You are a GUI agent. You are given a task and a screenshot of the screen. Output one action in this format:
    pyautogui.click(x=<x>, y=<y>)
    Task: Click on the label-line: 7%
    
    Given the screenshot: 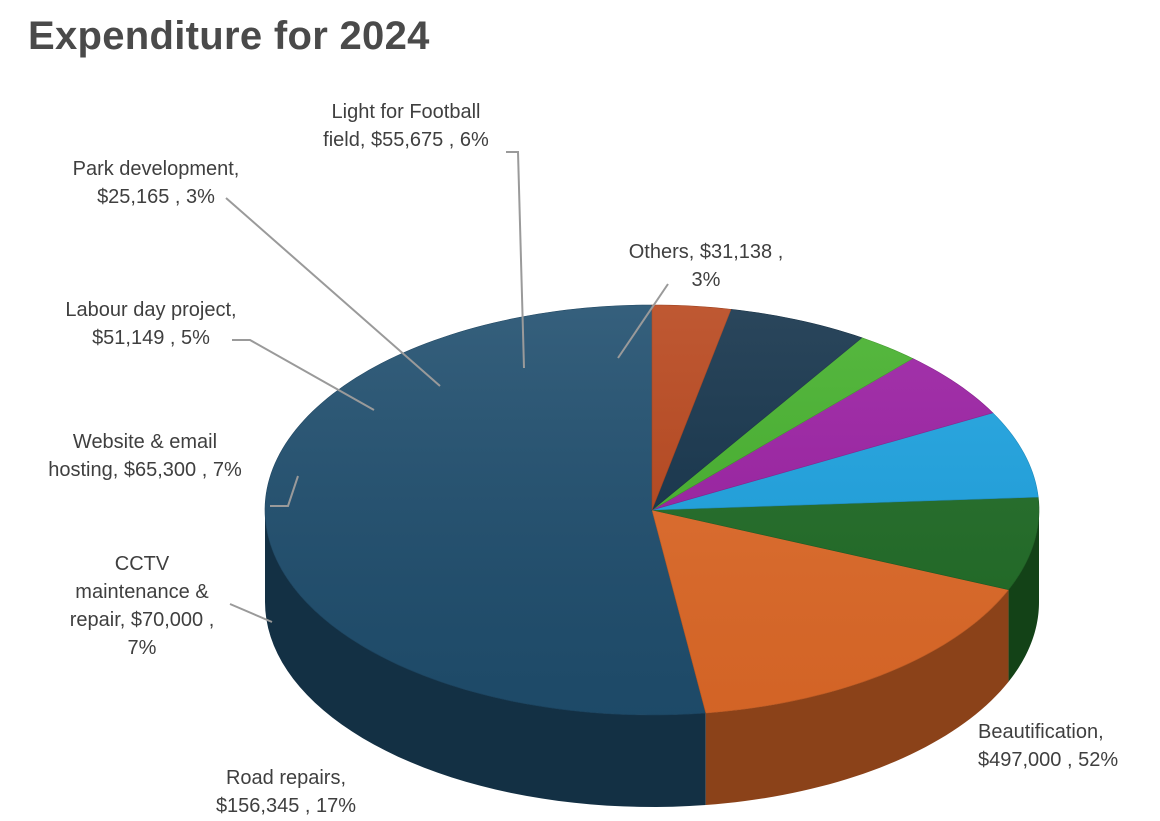 What is the action you would take?
    pyautogui.click(x=142, y=648)
    